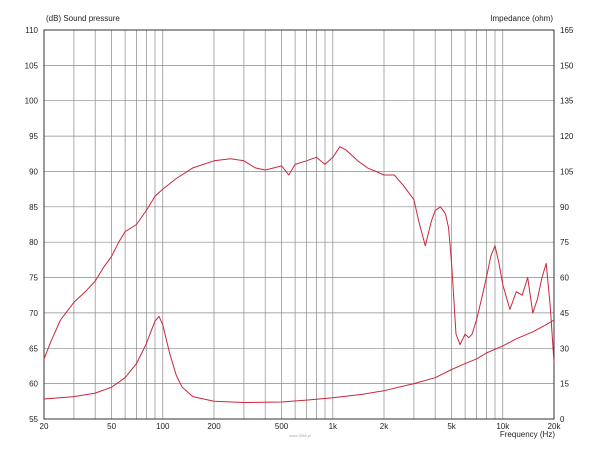 The image size is (600, 450). I want to click on left-tick-label: 85, so click(33, 207).